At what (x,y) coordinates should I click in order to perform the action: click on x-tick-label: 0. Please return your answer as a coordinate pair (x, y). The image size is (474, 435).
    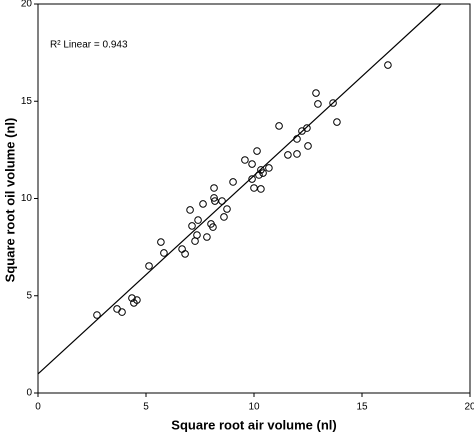
    Looking at the image, I should click on (38, 407).